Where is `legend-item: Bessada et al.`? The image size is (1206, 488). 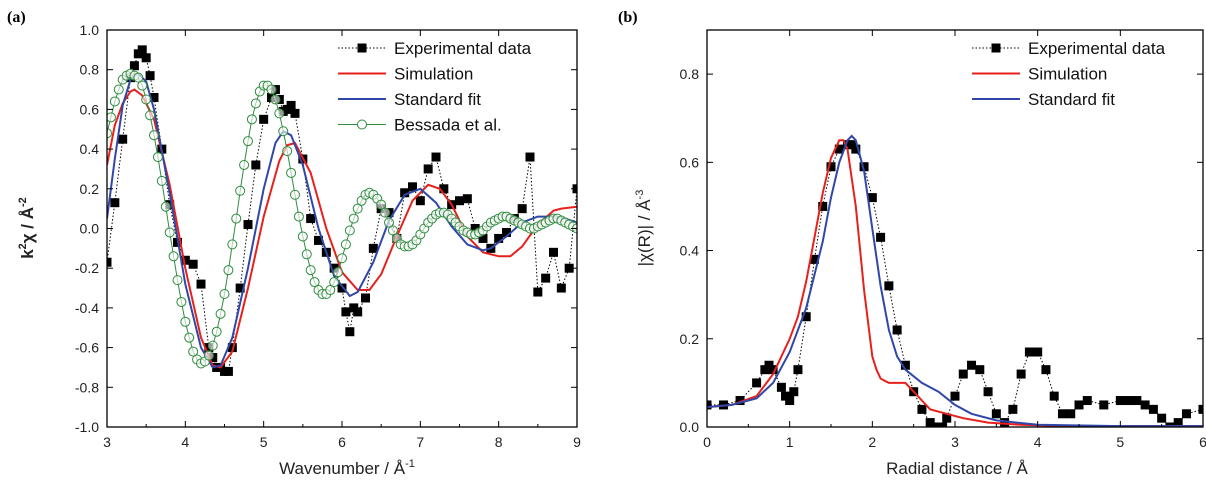 legend-item: Bessada et al. is located at coordinates (420, 125).